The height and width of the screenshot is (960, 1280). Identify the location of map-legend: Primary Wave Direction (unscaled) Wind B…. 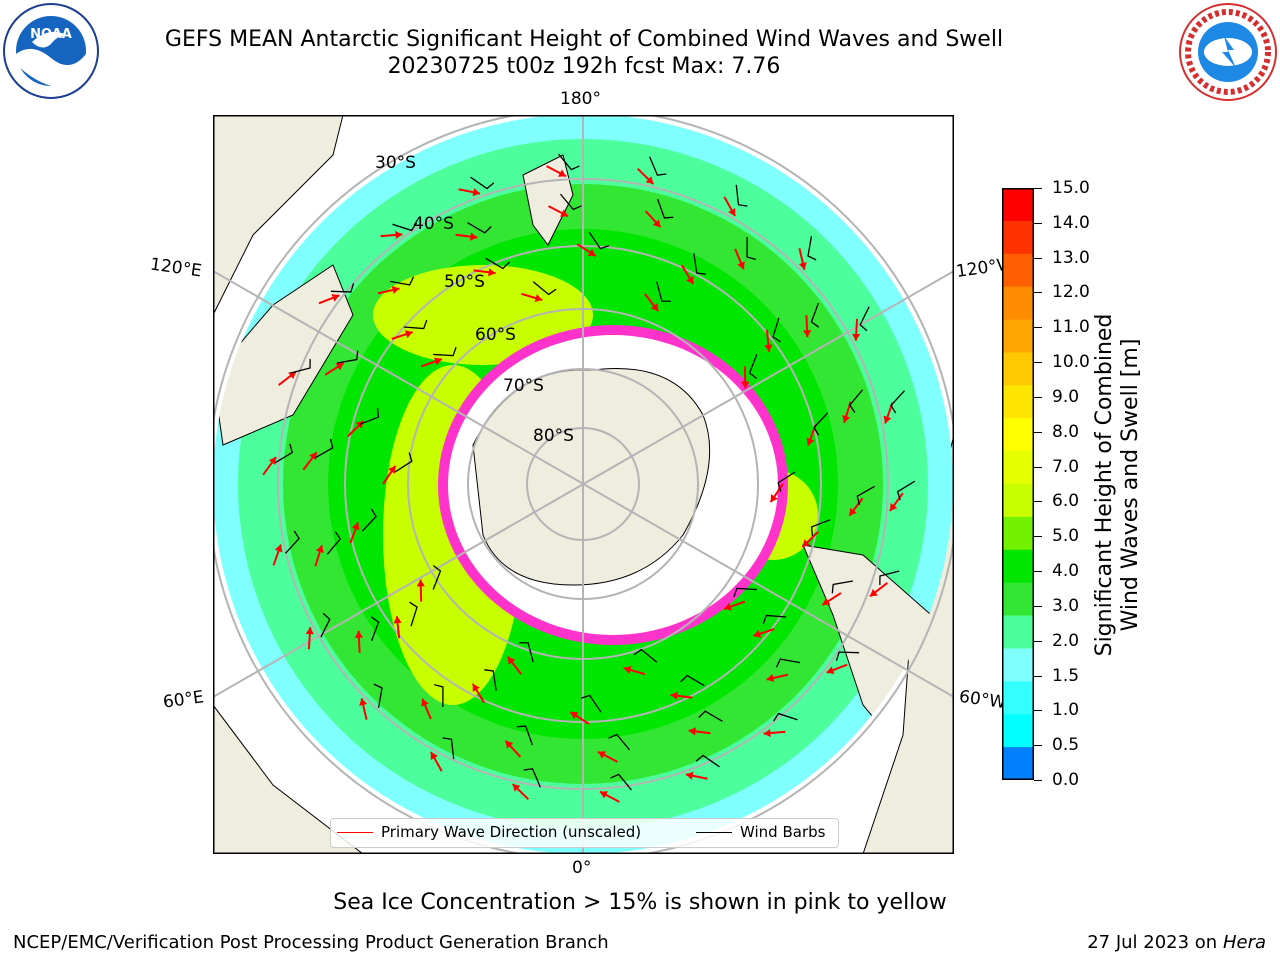
(584, 833).